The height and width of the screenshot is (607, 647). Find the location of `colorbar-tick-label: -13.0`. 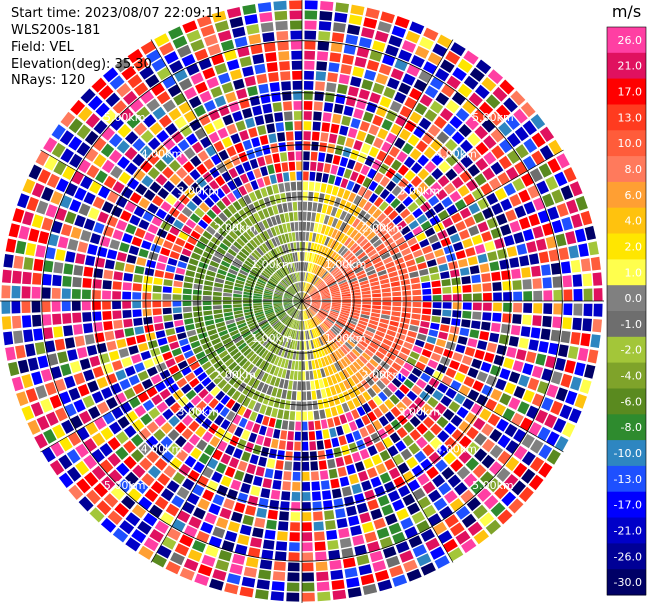

colorbar-tick-label: -13.0 is located at coordinates (628, 479).